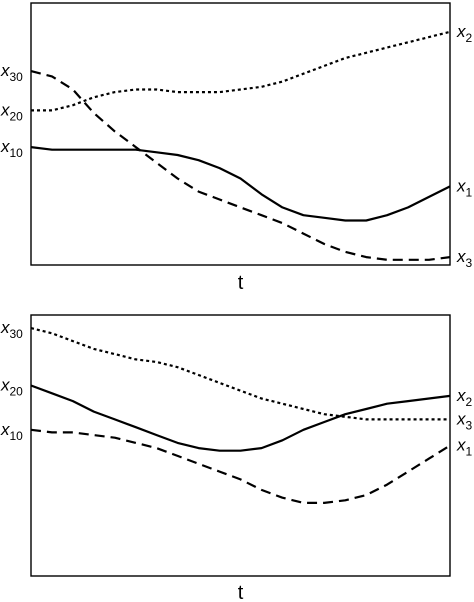  I want to click on series-line-x3, so click(240, 374).